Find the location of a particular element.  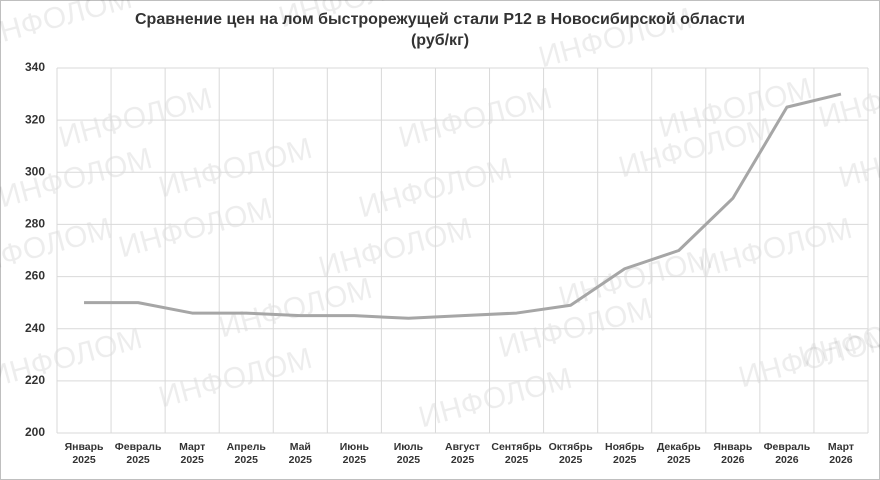

x-tick-label: Апрель 2025 is located at coordinates (247, 453).